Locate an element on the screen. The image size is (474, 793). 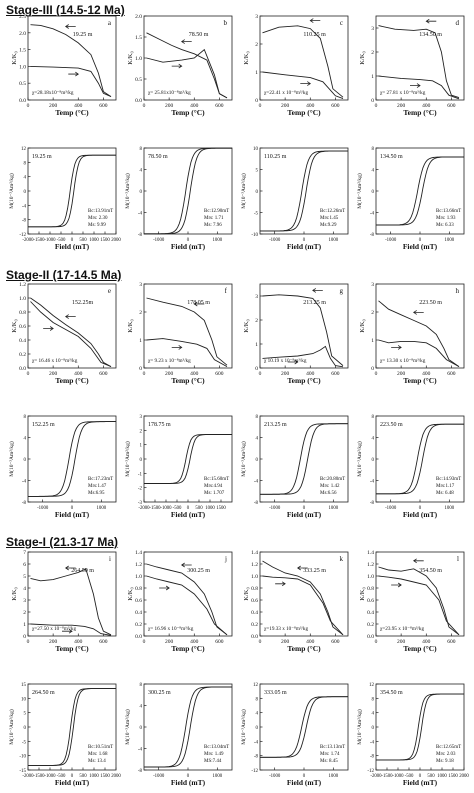
hyst-0-xtick-label: 1500 is located at coordinates (105, 240).